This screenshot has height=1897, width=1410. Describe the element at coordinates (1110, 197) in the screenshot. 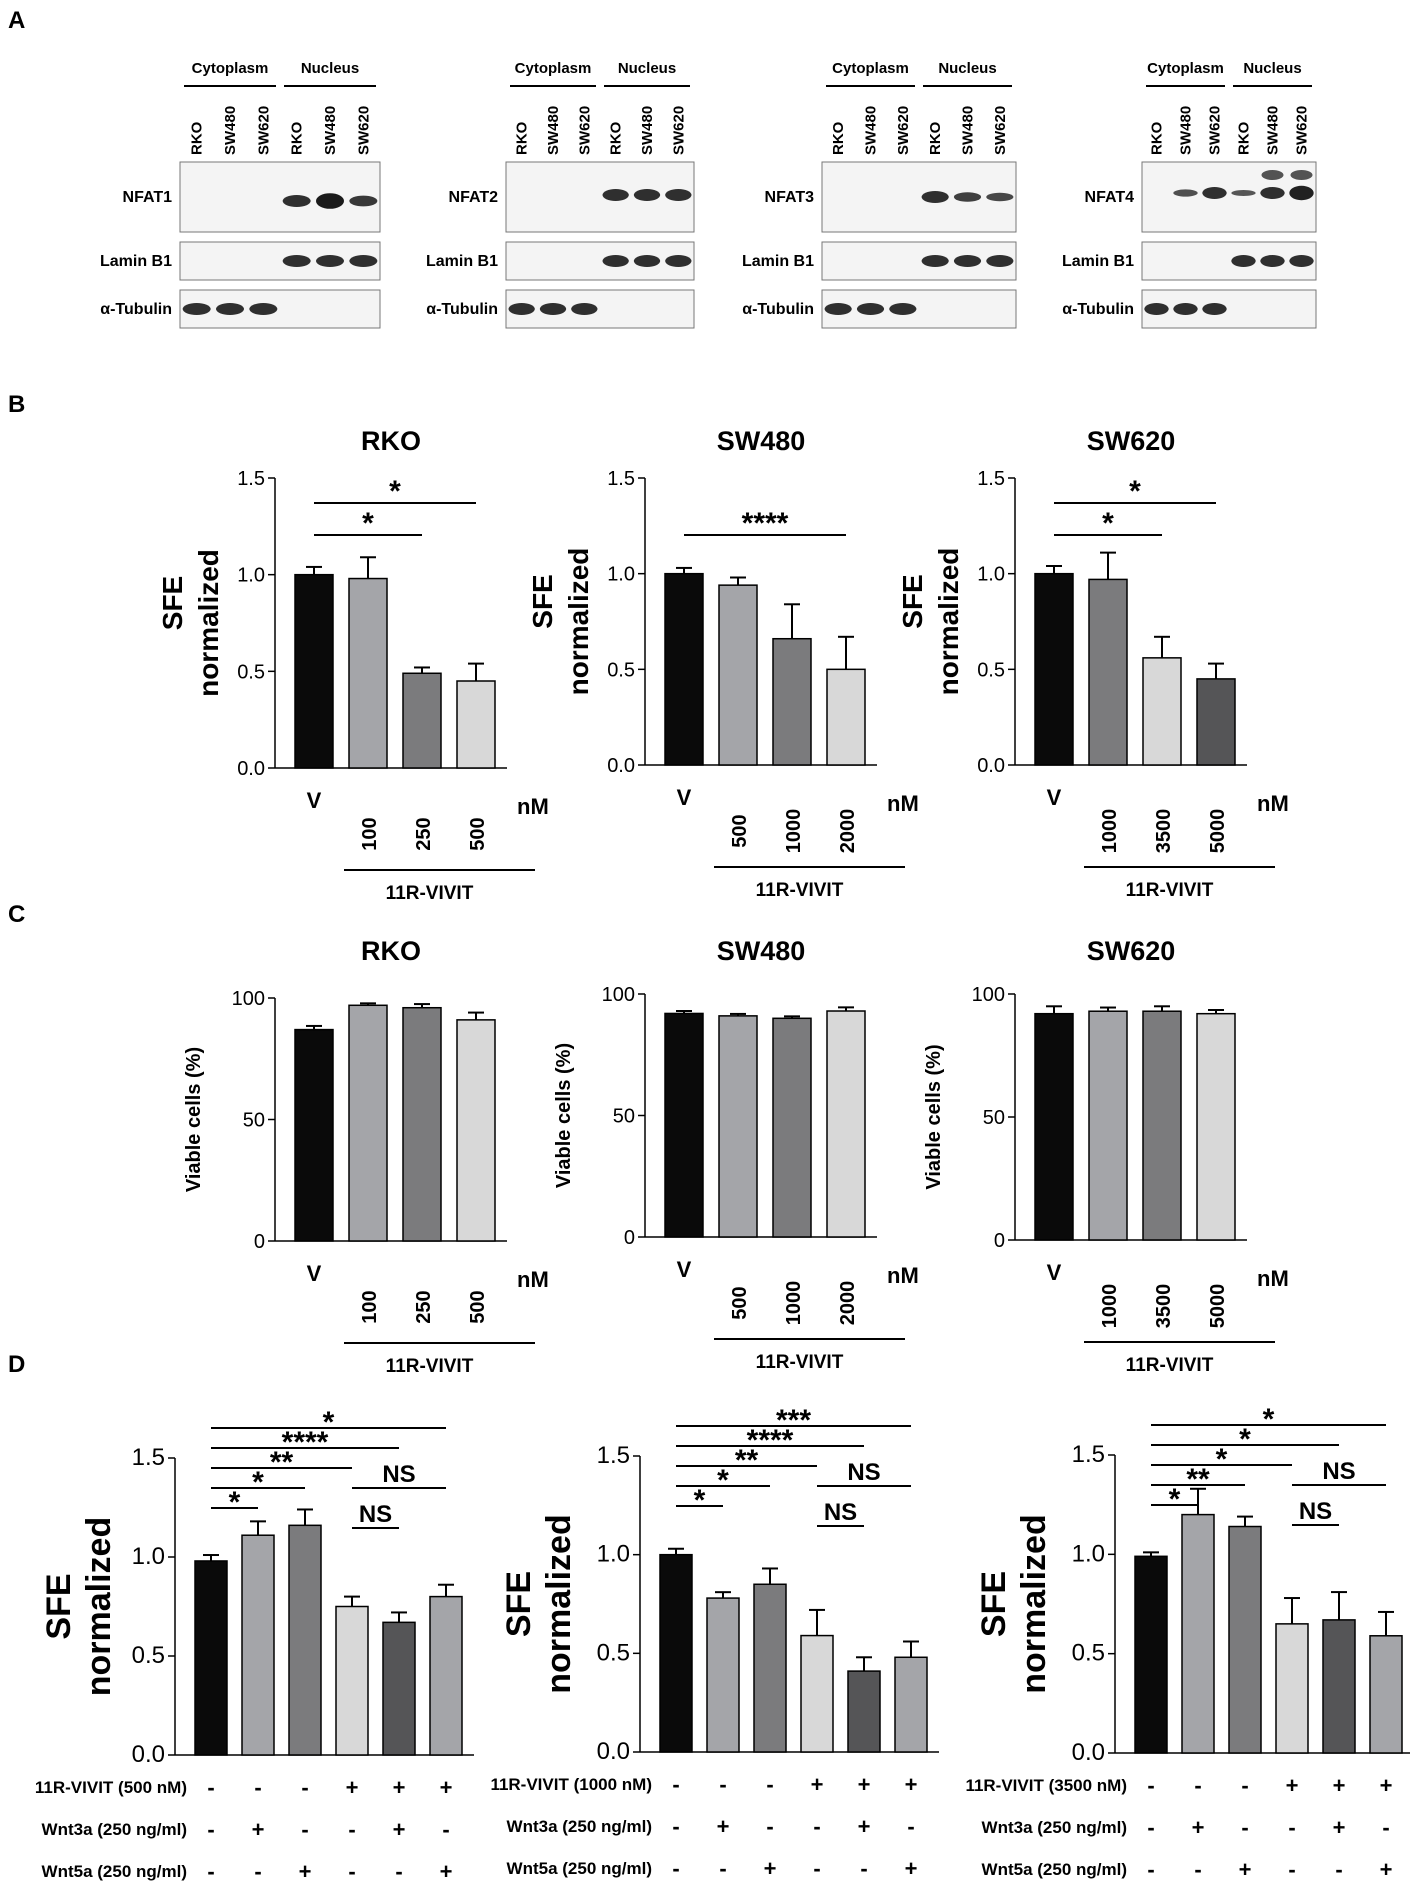

I see `blot-row-label: NFAT4` at that location.